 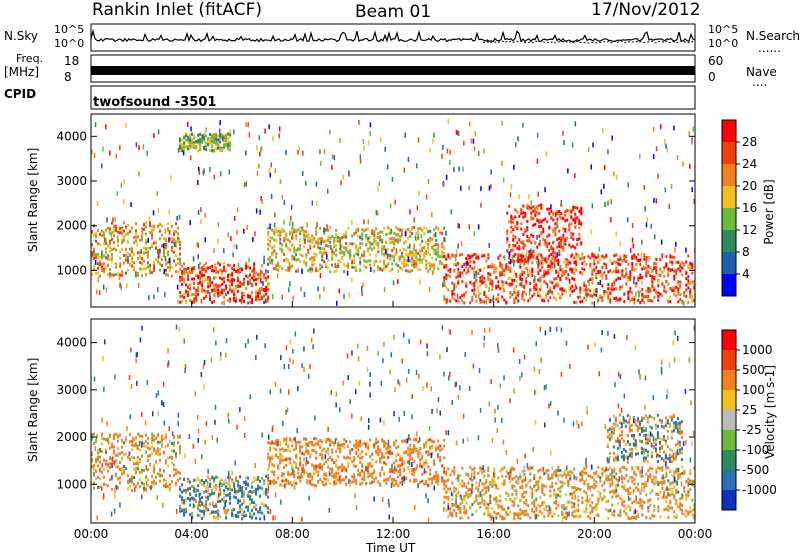 I want to click on power-ytick-label: 1000, so click(x=71, y=270).